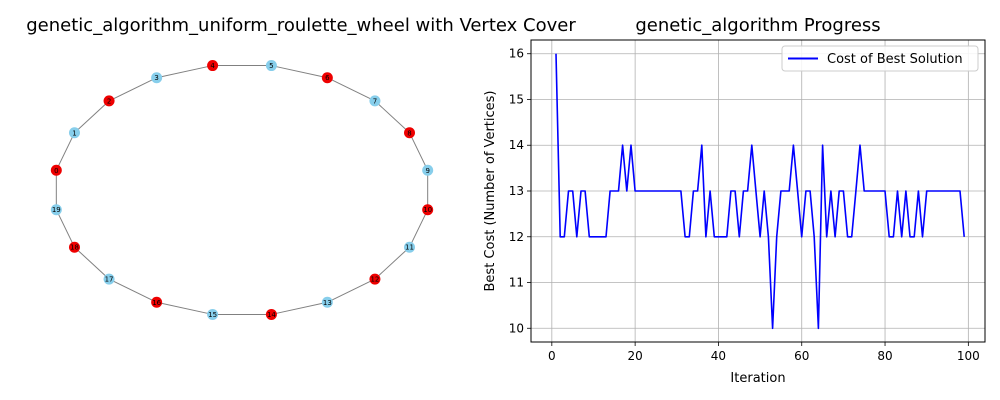  I want to click on x-tick-label: 60, so click(801, 356).